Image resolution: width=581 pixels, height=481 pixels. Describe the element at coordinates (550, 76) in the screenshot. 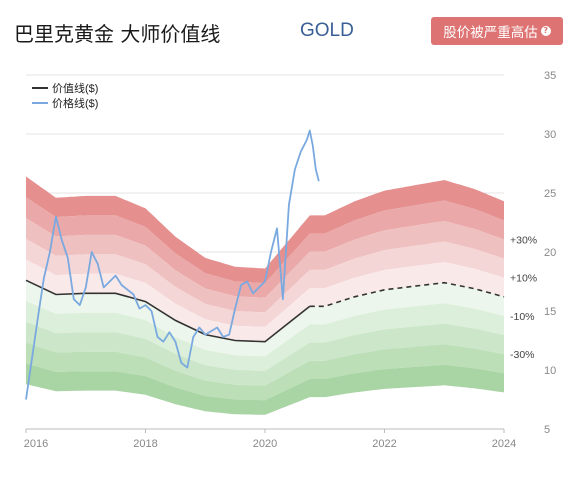

I see `y-tick-label: 35` at that location.